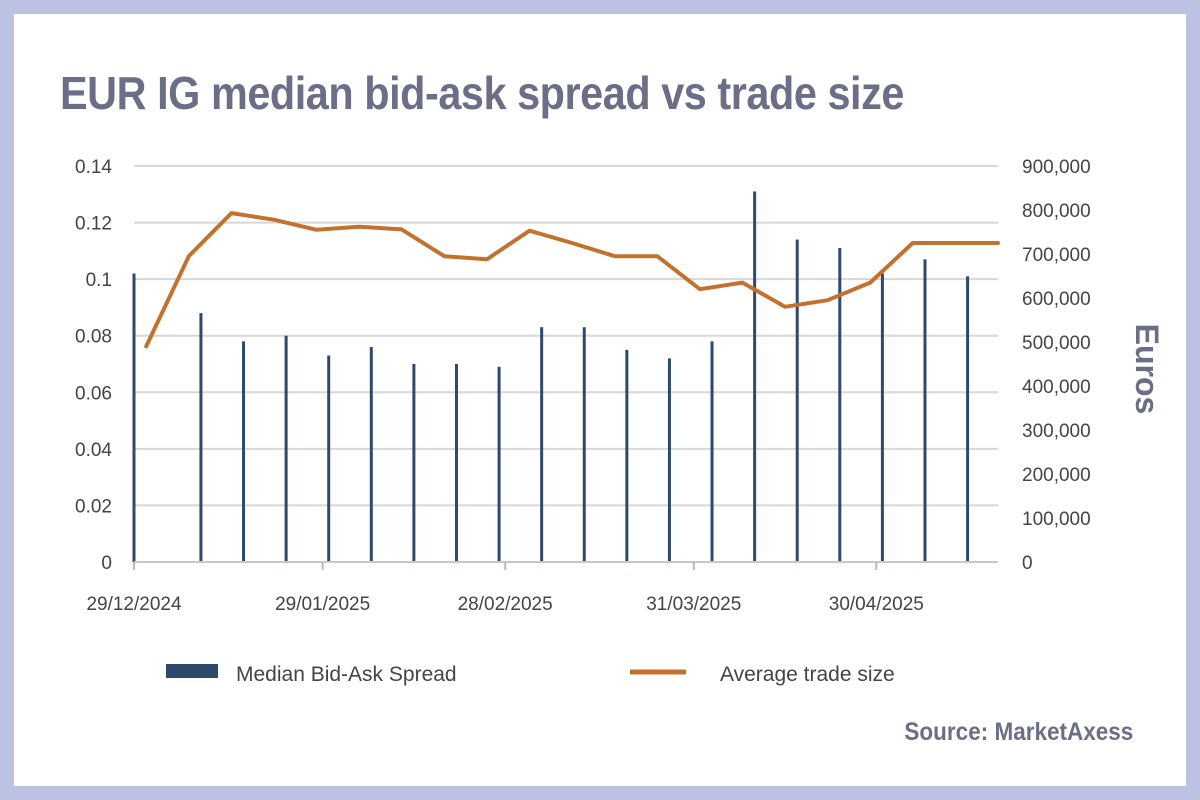  Describe the element at coordinates (807, 674) in the screenshot. I see `legend-label-line: Average trade size` at that location.